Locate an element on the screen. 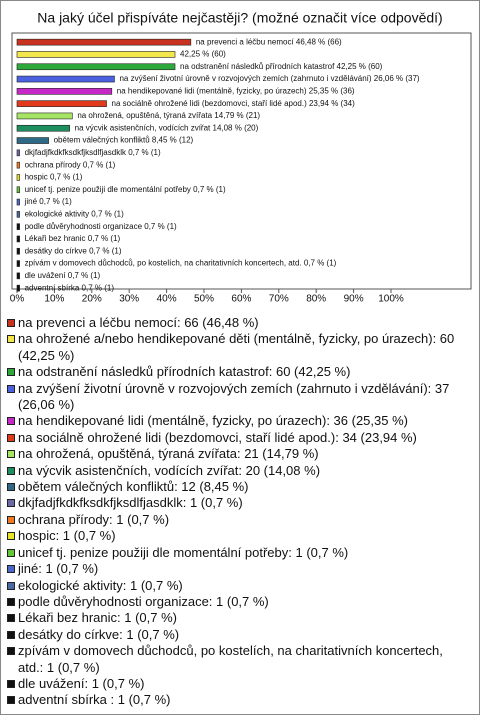  bar-label: obětem válečných konfliktů 8,45 % (12) is located at coordinates (124, 140).